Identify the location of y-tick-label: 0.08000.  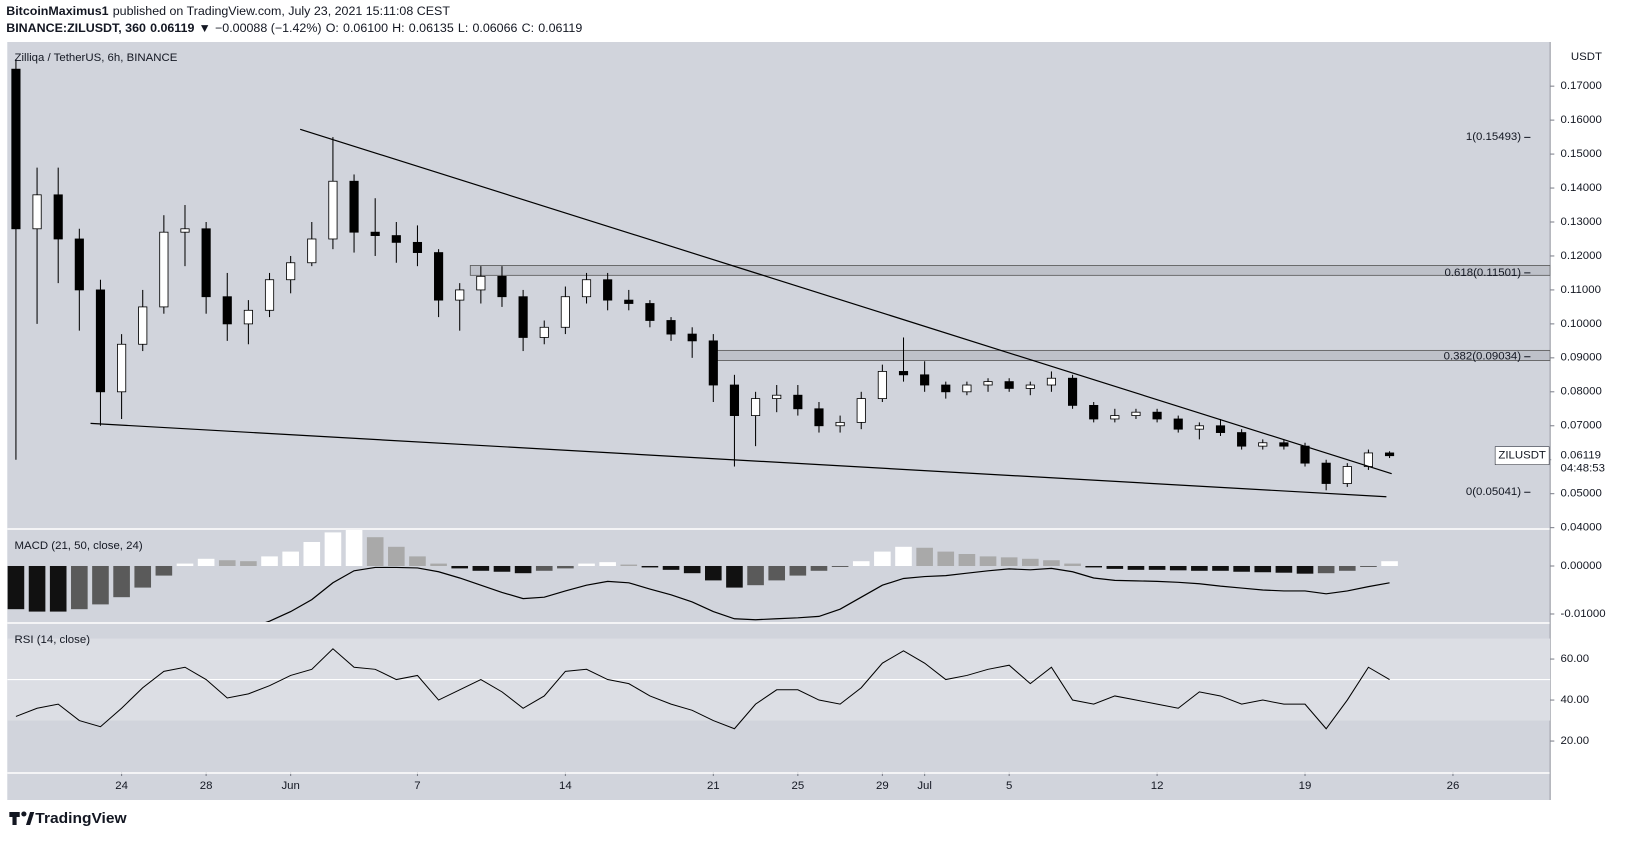
(1581, 392).